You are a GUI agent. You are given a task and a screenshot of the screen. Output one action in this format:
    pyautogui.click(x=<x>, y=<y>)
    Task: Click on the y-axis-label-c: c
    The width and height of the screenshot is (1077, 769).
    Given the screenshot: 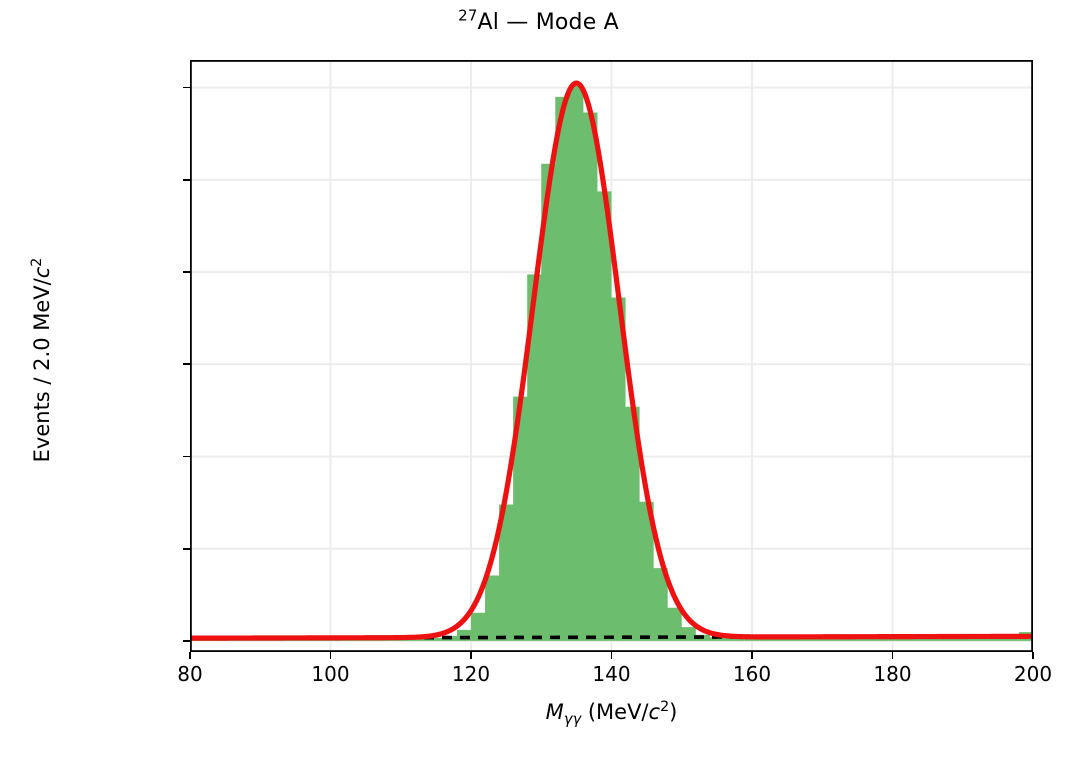 What is the action you would take?
    pyautogui.click(x=42, y=272)
    